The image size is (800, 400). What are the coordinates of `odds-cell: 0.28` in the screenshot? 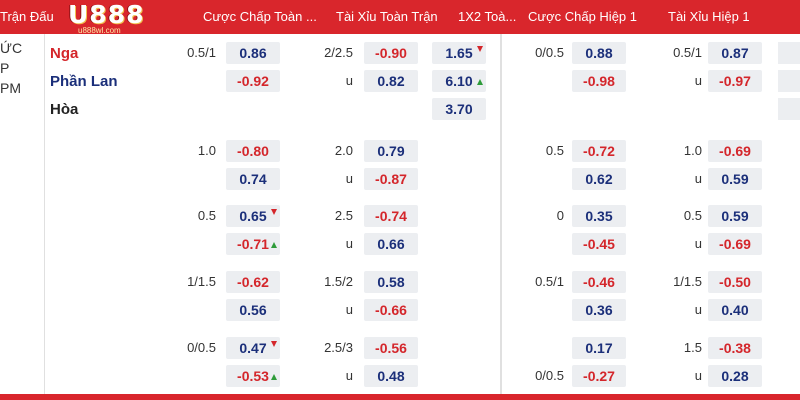 It's located at (735, 376).